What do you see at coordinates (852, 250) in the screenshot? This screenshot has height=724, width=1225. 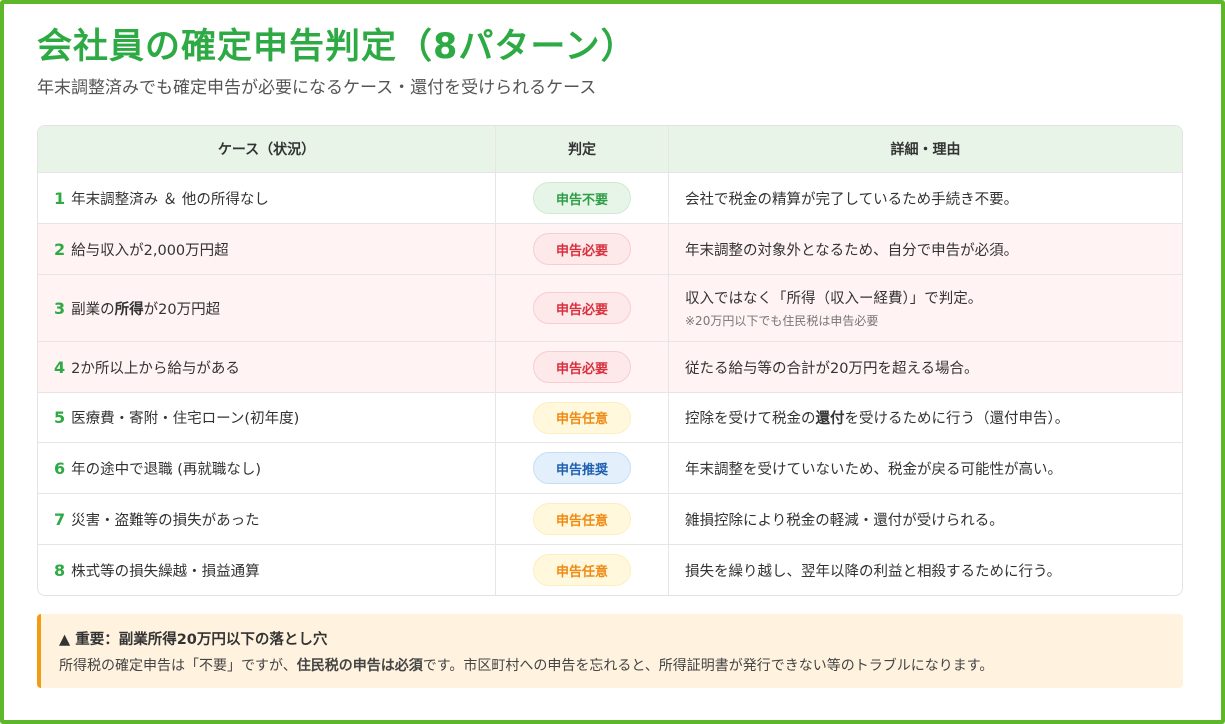 I see `detail-text: 年末調整の対象外となるため、自分で申告が必須。` at bounding box center [852, 250].